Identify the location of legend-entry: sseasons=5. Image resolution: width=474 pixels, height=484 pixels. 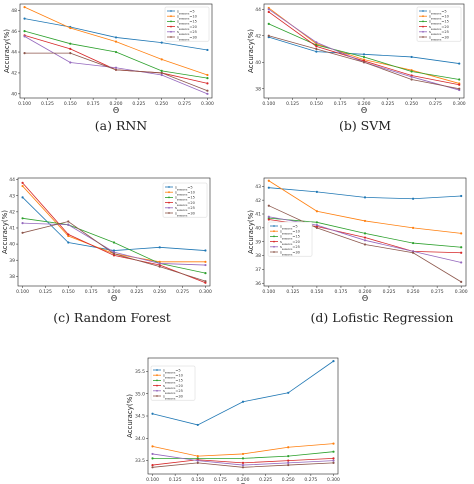
(289, 227).